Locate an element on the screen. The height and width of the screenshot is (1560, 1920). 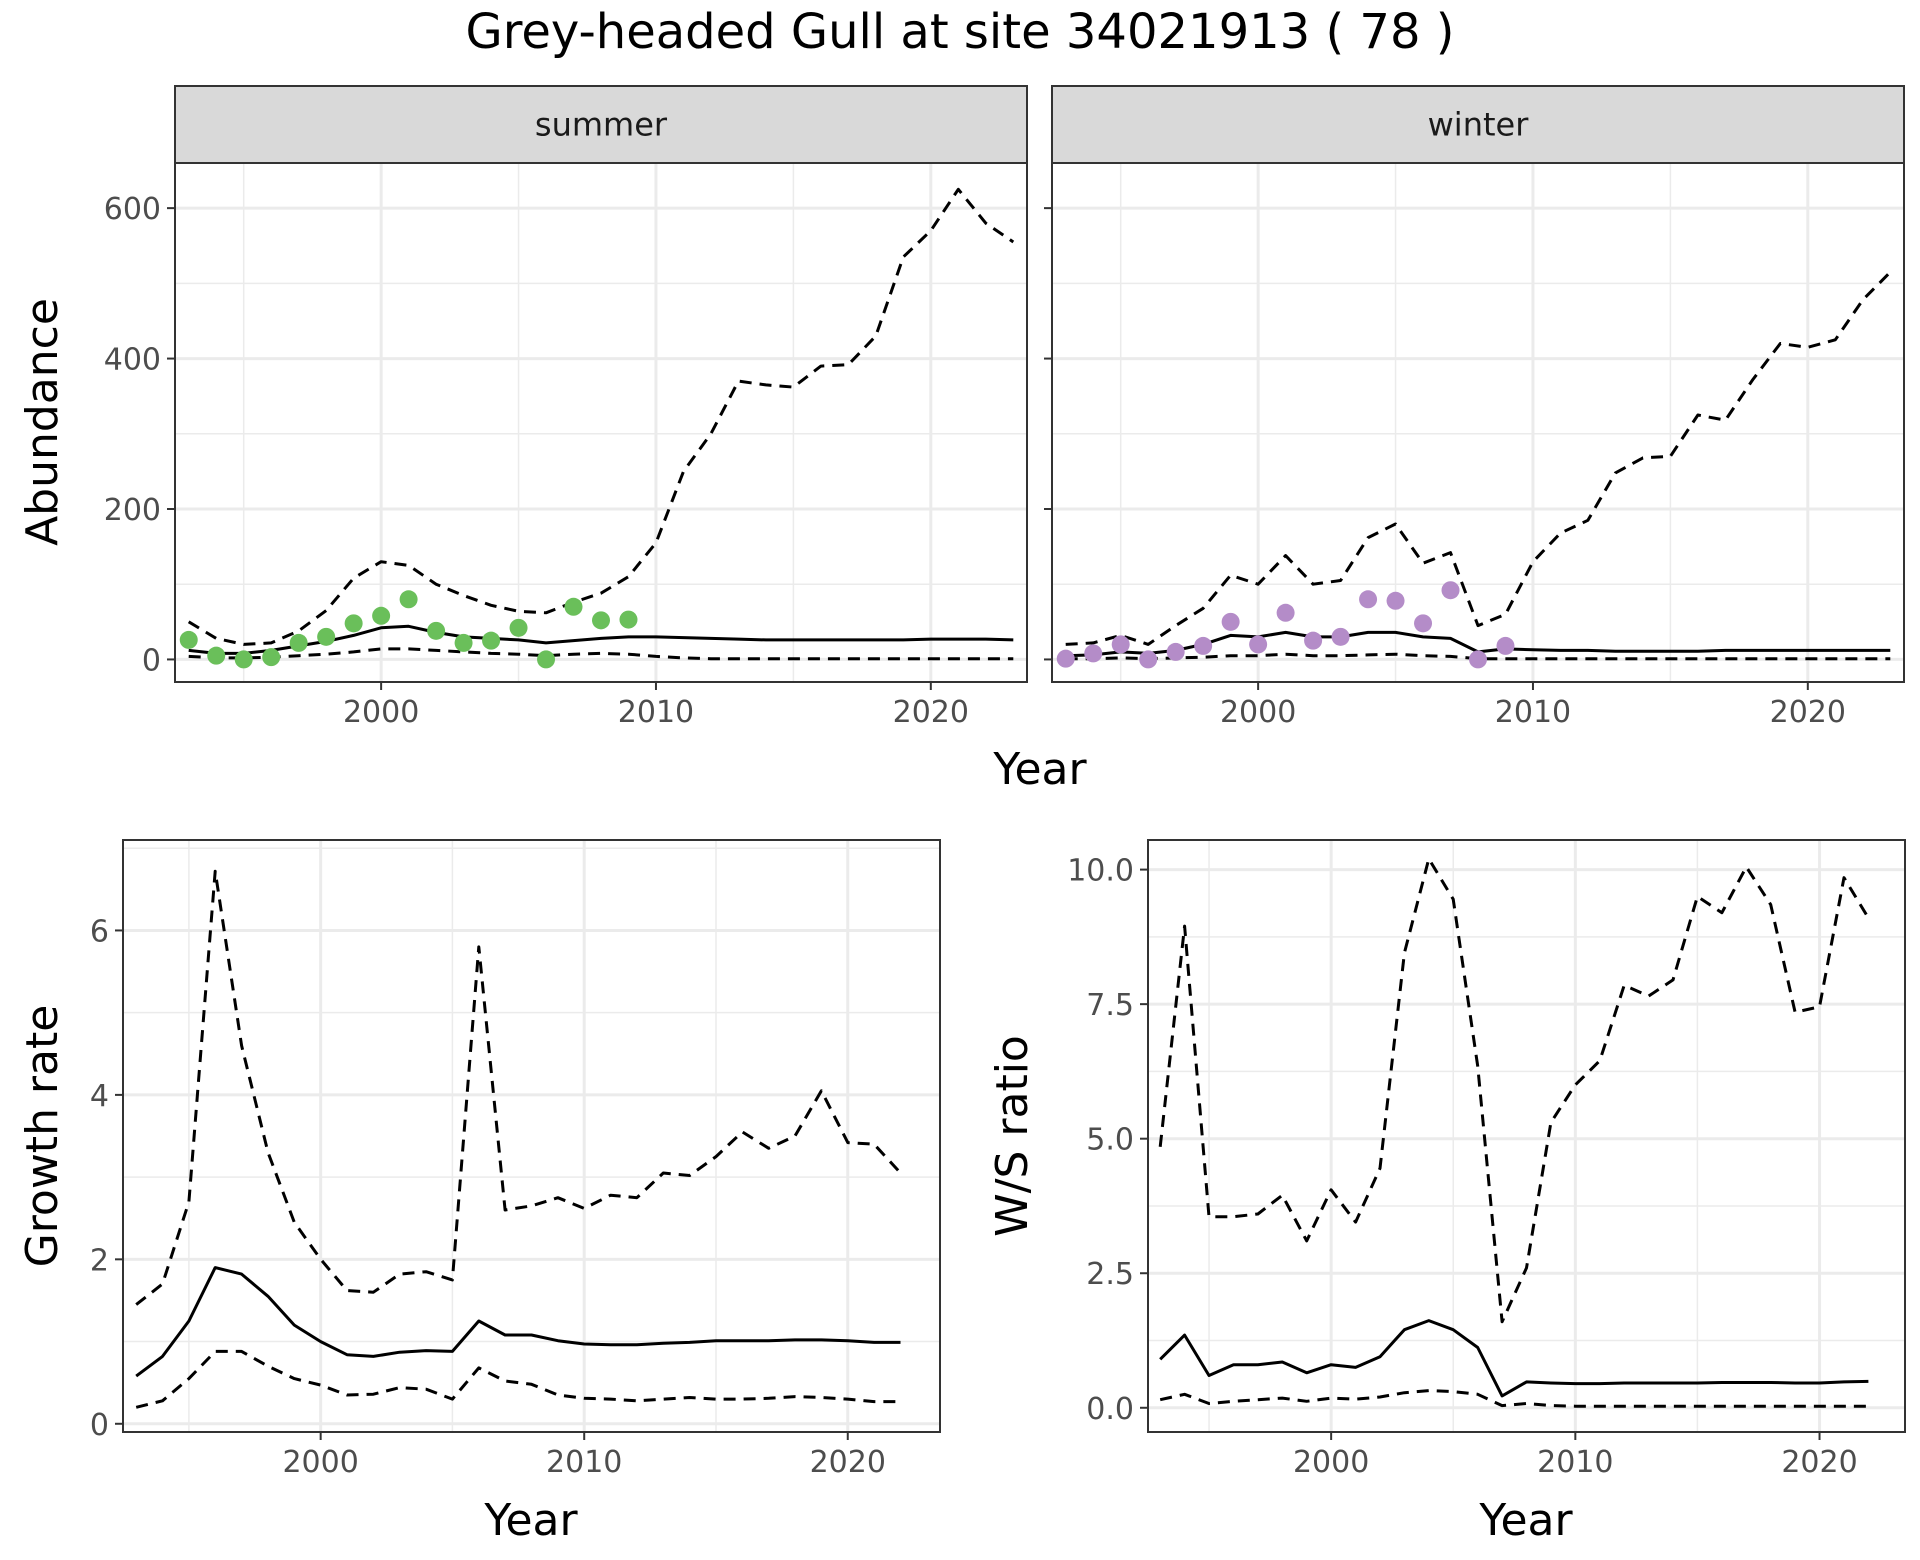
strip-label-winter: winter is located at coordinates (1479, 125).